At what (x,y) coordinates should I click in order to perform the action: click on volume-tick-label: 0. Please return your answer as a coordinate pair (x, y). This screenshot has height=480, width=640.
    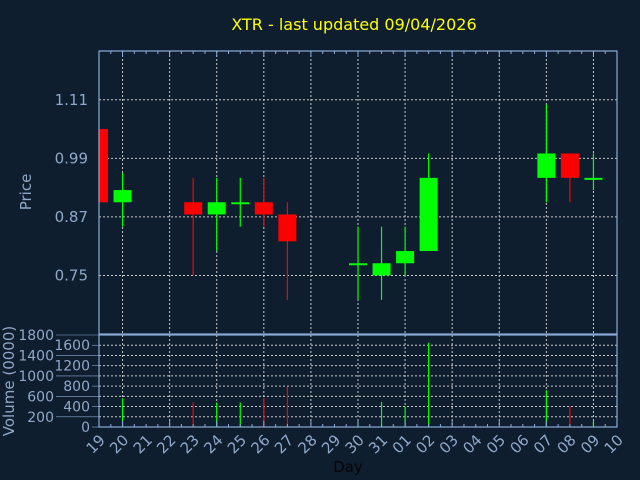
    Looking at the image, I should click on (85, 428).